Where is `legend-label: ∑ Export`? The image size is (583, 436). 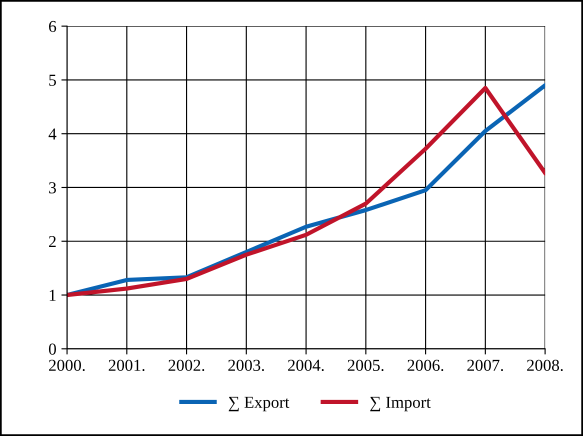
legend-label: ∑ Export is located at coordinates (259, 404).